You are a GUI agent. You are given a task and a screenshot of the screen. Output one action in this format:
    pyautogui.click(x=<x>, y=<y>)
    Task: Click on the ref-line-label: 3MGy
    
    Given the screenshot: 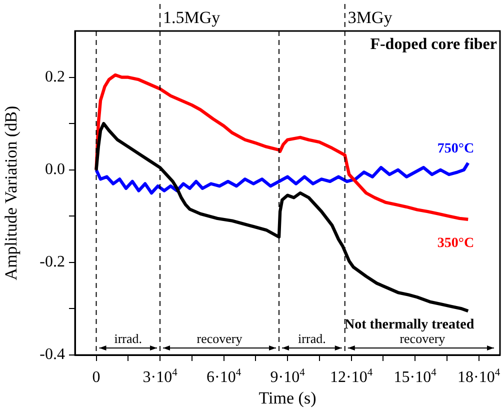 What is the action you would take?
    pyautogui.click(x=370, y=17)
    